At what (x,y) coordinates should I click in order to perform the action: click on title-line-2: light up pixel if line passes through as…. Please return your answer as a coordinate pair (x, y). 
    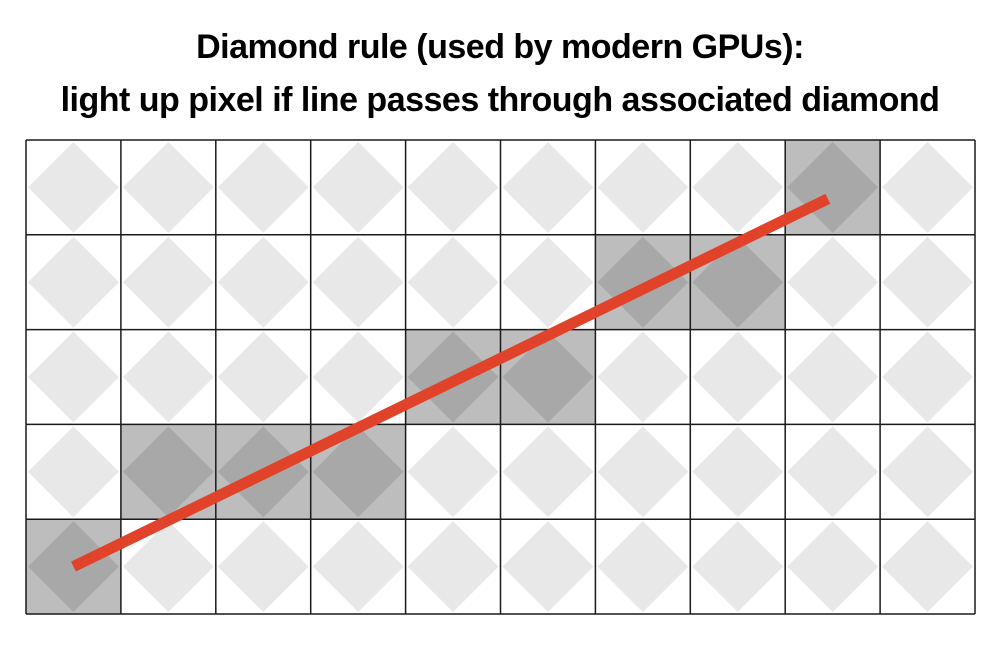
    Looking at the image, I should click on (500, 100).